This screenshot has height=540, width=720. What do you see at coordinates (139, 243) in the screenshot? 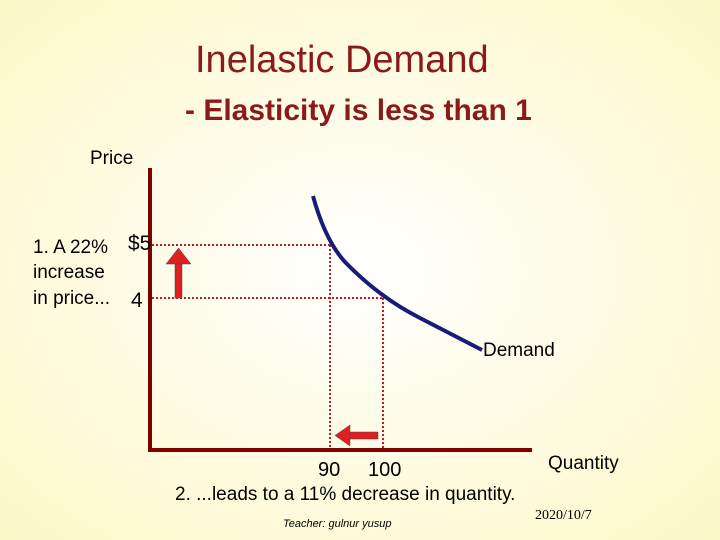
I see `price-high: $5` at bounding box center [139, 243].